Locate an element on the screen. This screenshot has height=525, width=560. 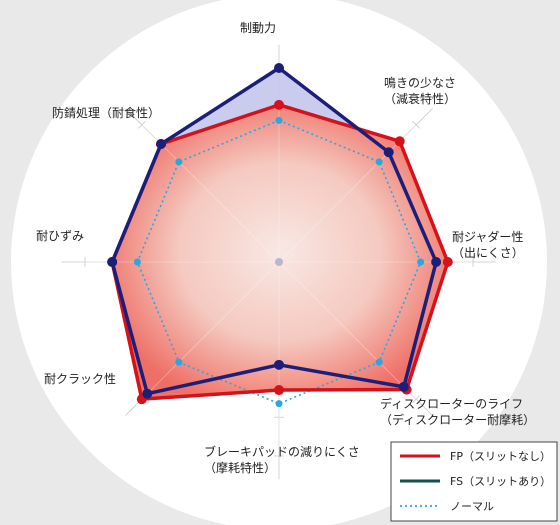
axis-label-line: 耐ジャダー性 is located at coordinates (487, 236).